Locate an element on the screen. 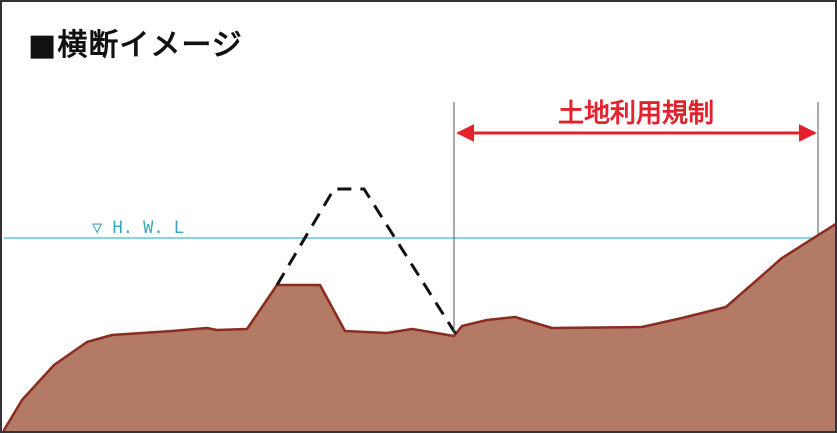  dashed-levee-outline is located at coordinates (367, 262).